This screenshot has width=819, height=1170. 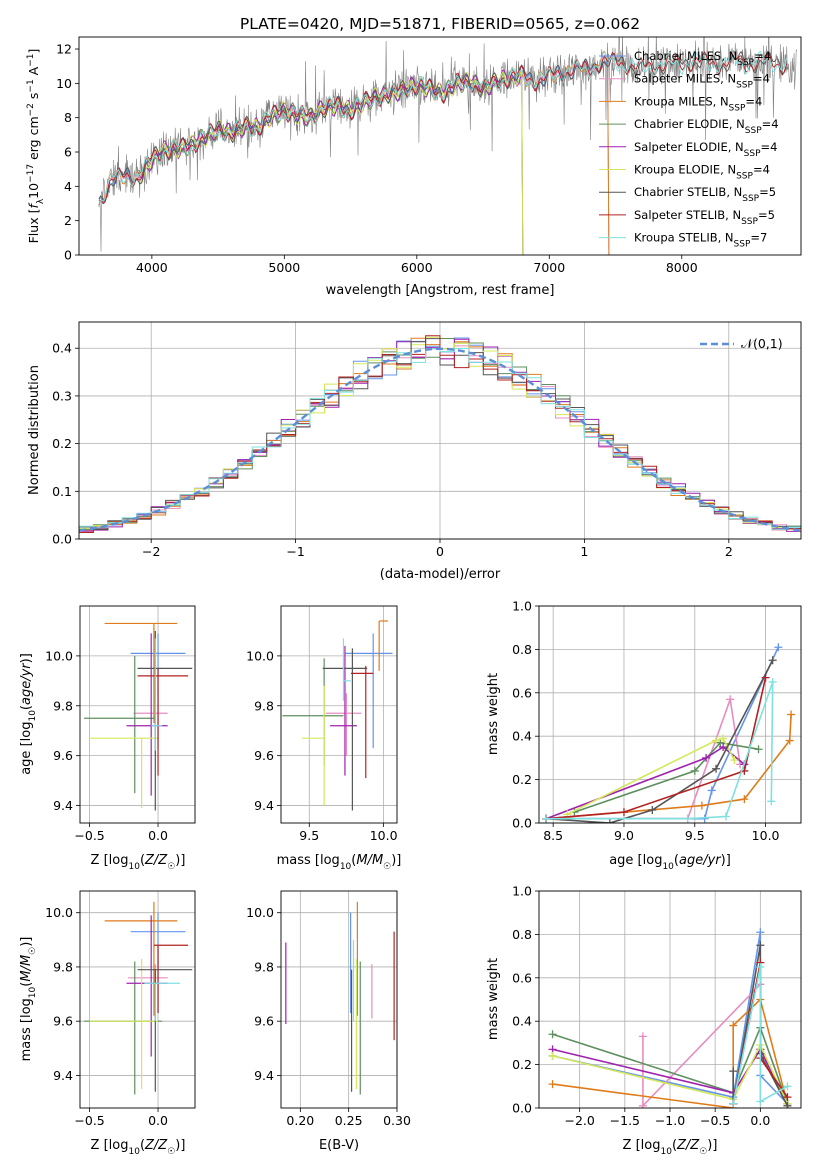 What do you see at coordinates (152, 267) in the screenshot?
I see `x-tick-label: 4000` at bounding box center [152, 267].